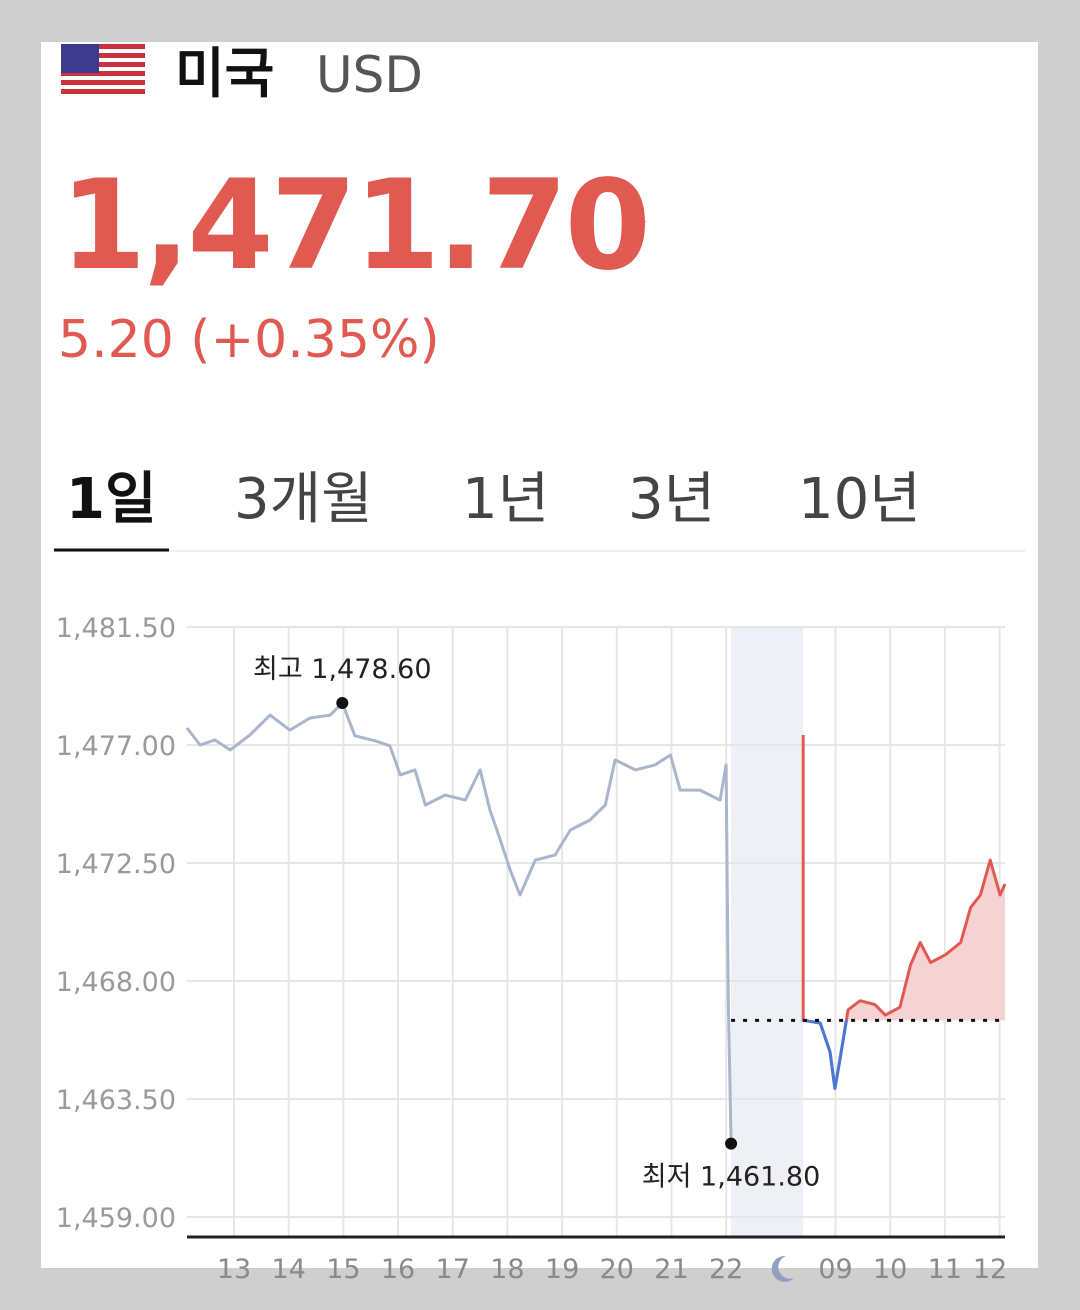  Describe the element at coordinates (671, 1269) in the screenshot. I see `x-tick-label: 21` at that location.